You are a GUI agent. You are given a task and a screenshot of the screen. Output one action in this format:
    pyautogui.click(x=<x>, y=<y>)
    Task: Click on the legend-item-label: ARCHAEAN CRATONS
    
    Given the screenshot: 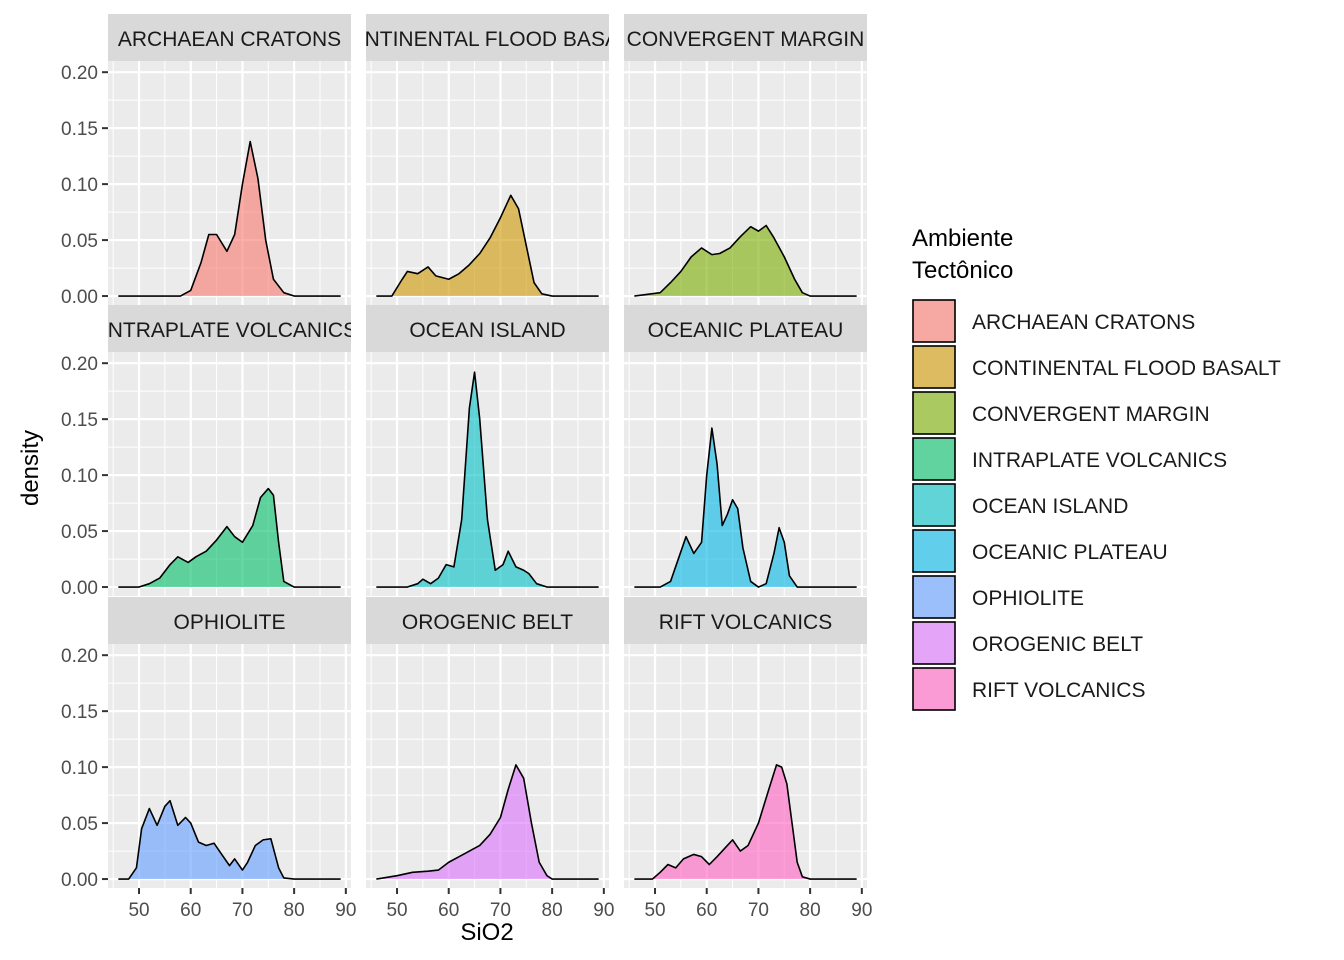 What is the action you would take?
    pyautogui.click(x=1083, y=322)
    